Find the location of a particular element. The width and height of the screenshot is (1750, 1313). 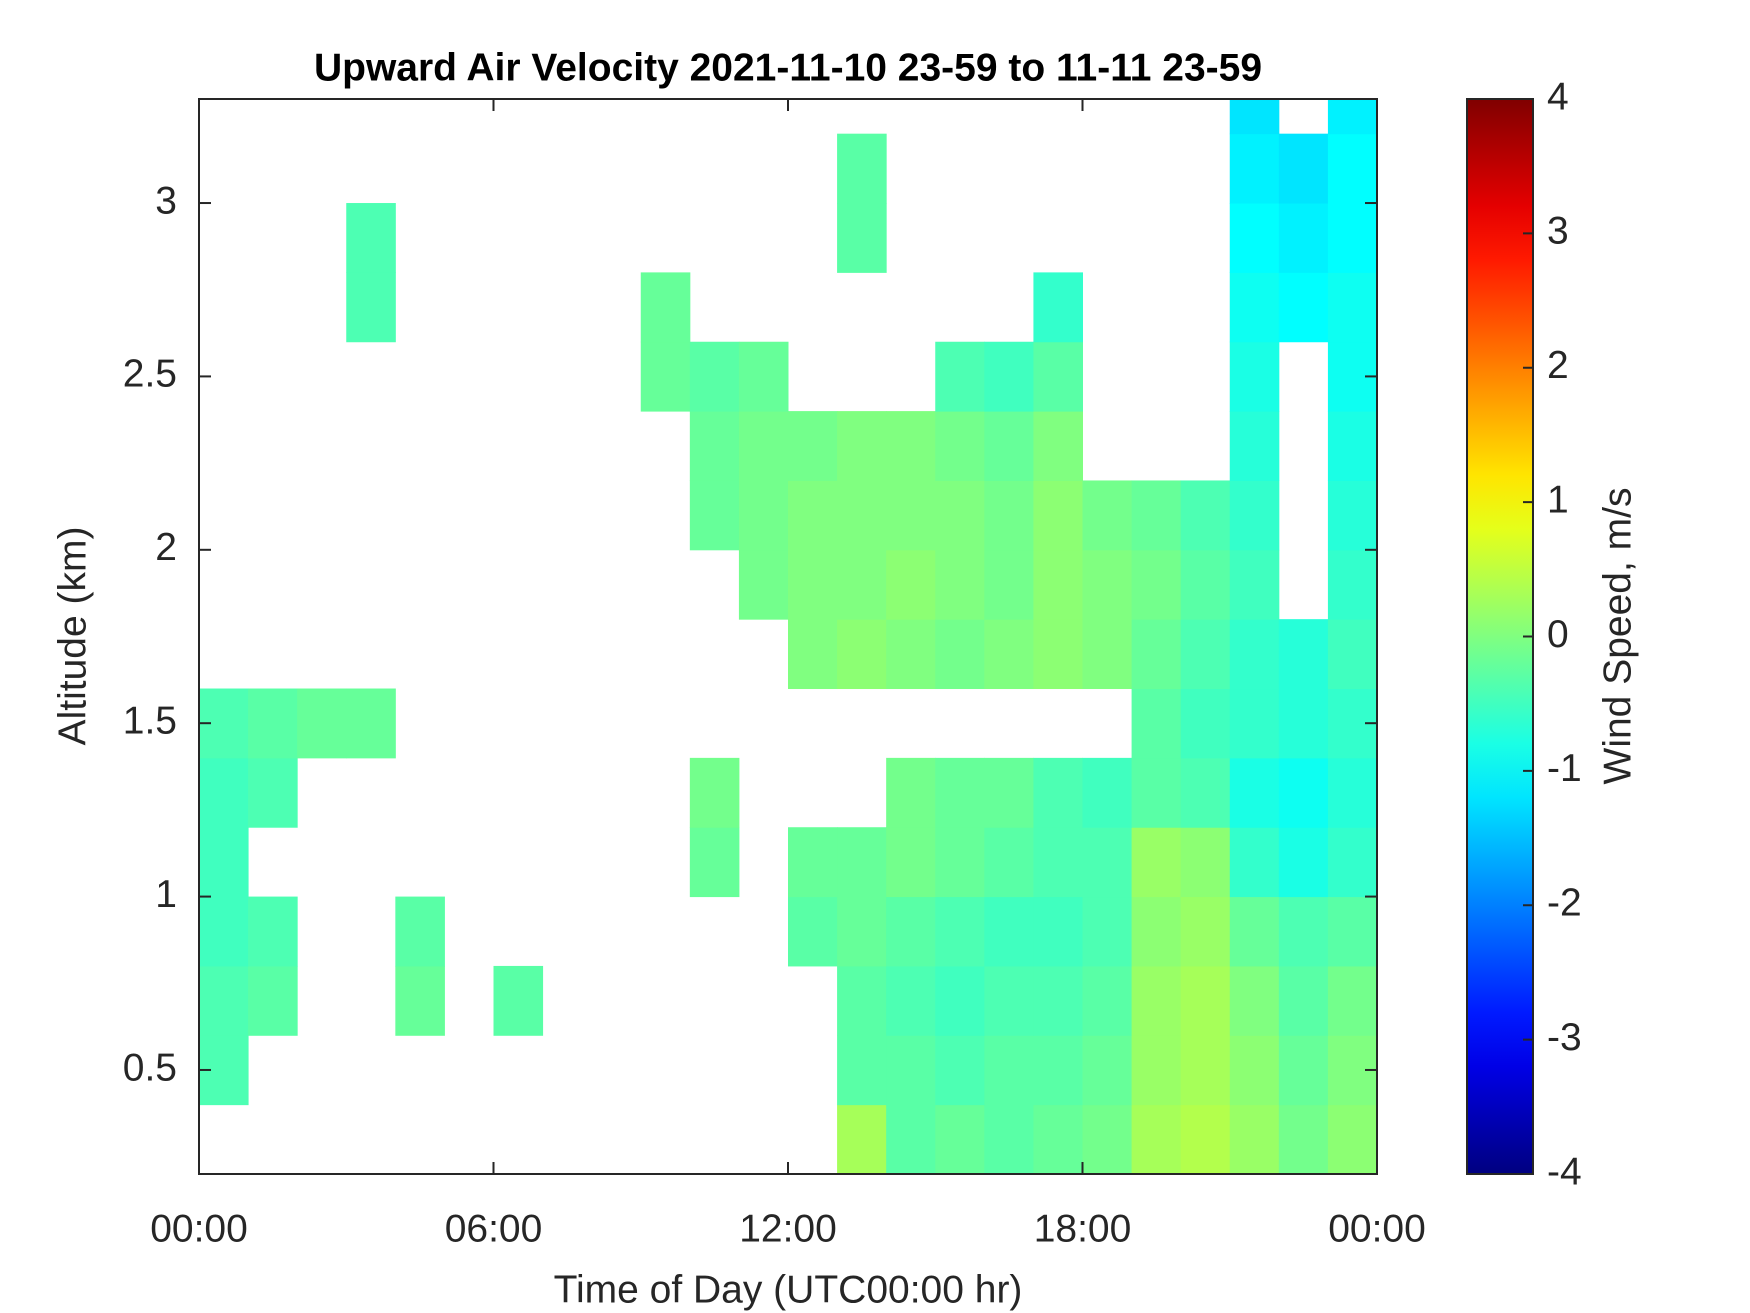

x-tick-label: 06:00 is located at coordinates (494, 1228).